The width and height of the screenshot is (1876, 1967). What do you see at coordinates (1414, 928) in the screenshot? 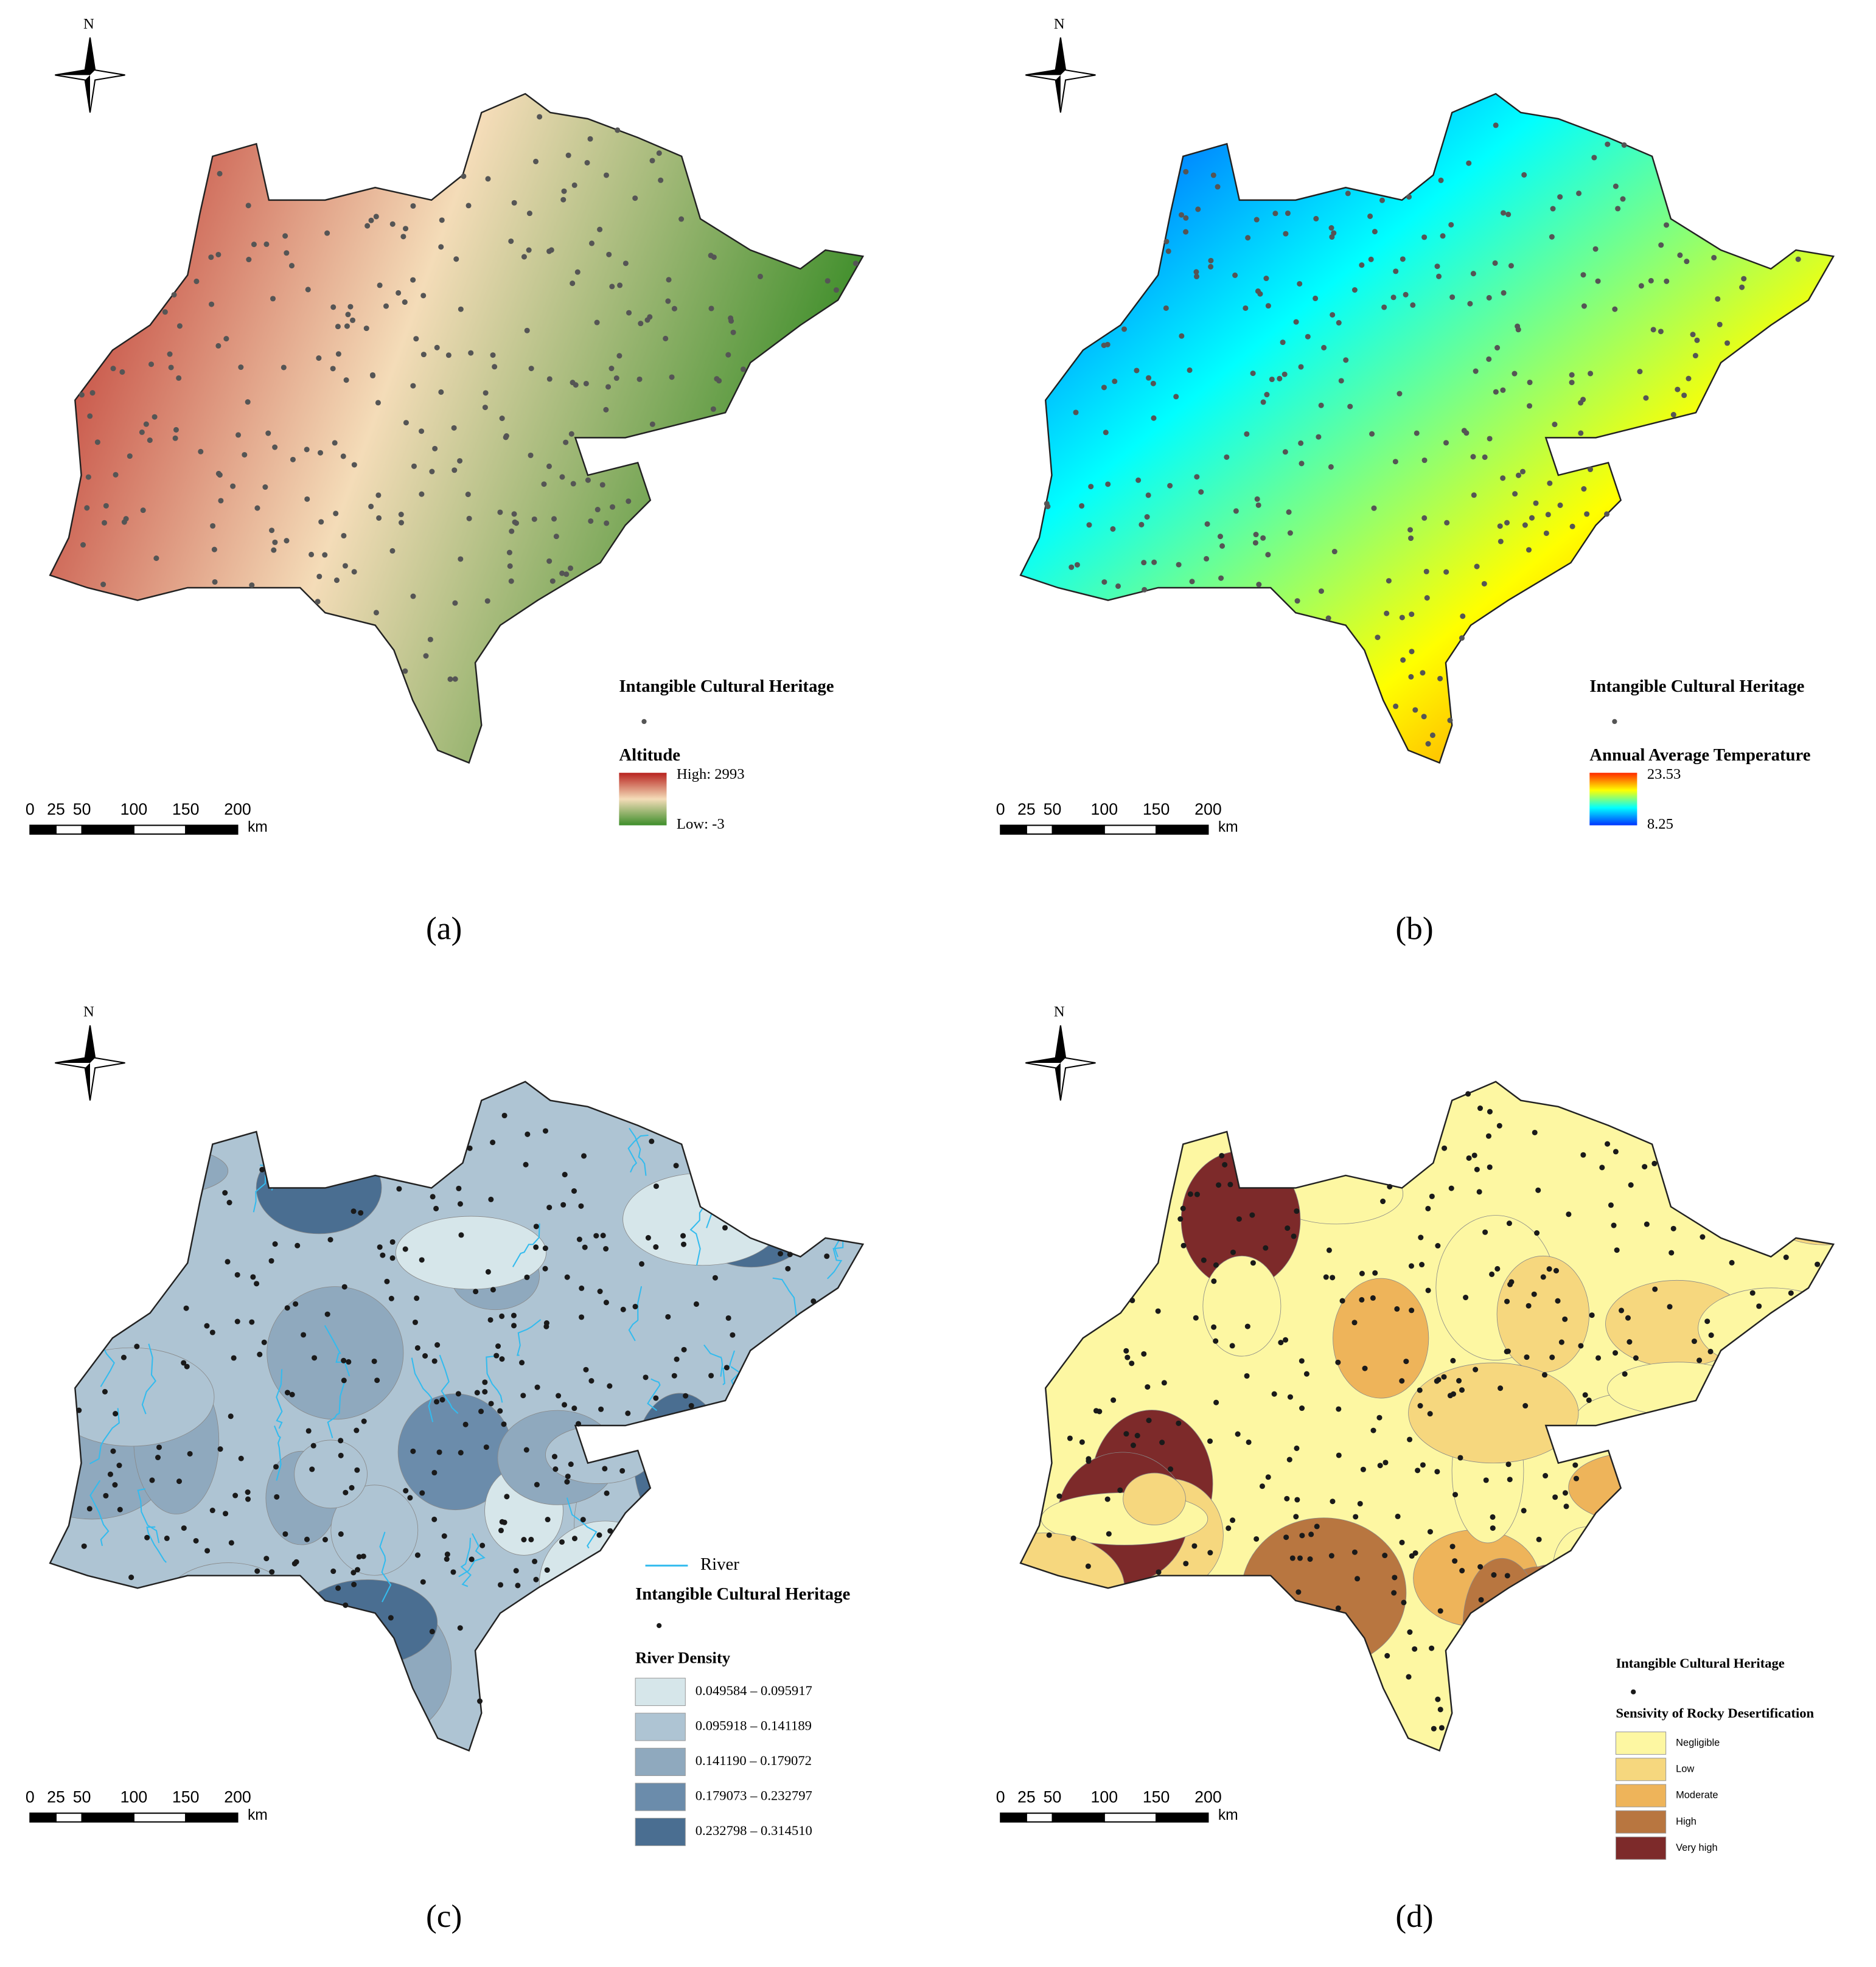
I see `panel-caption: (b)` at bounding box center [1414, 928].